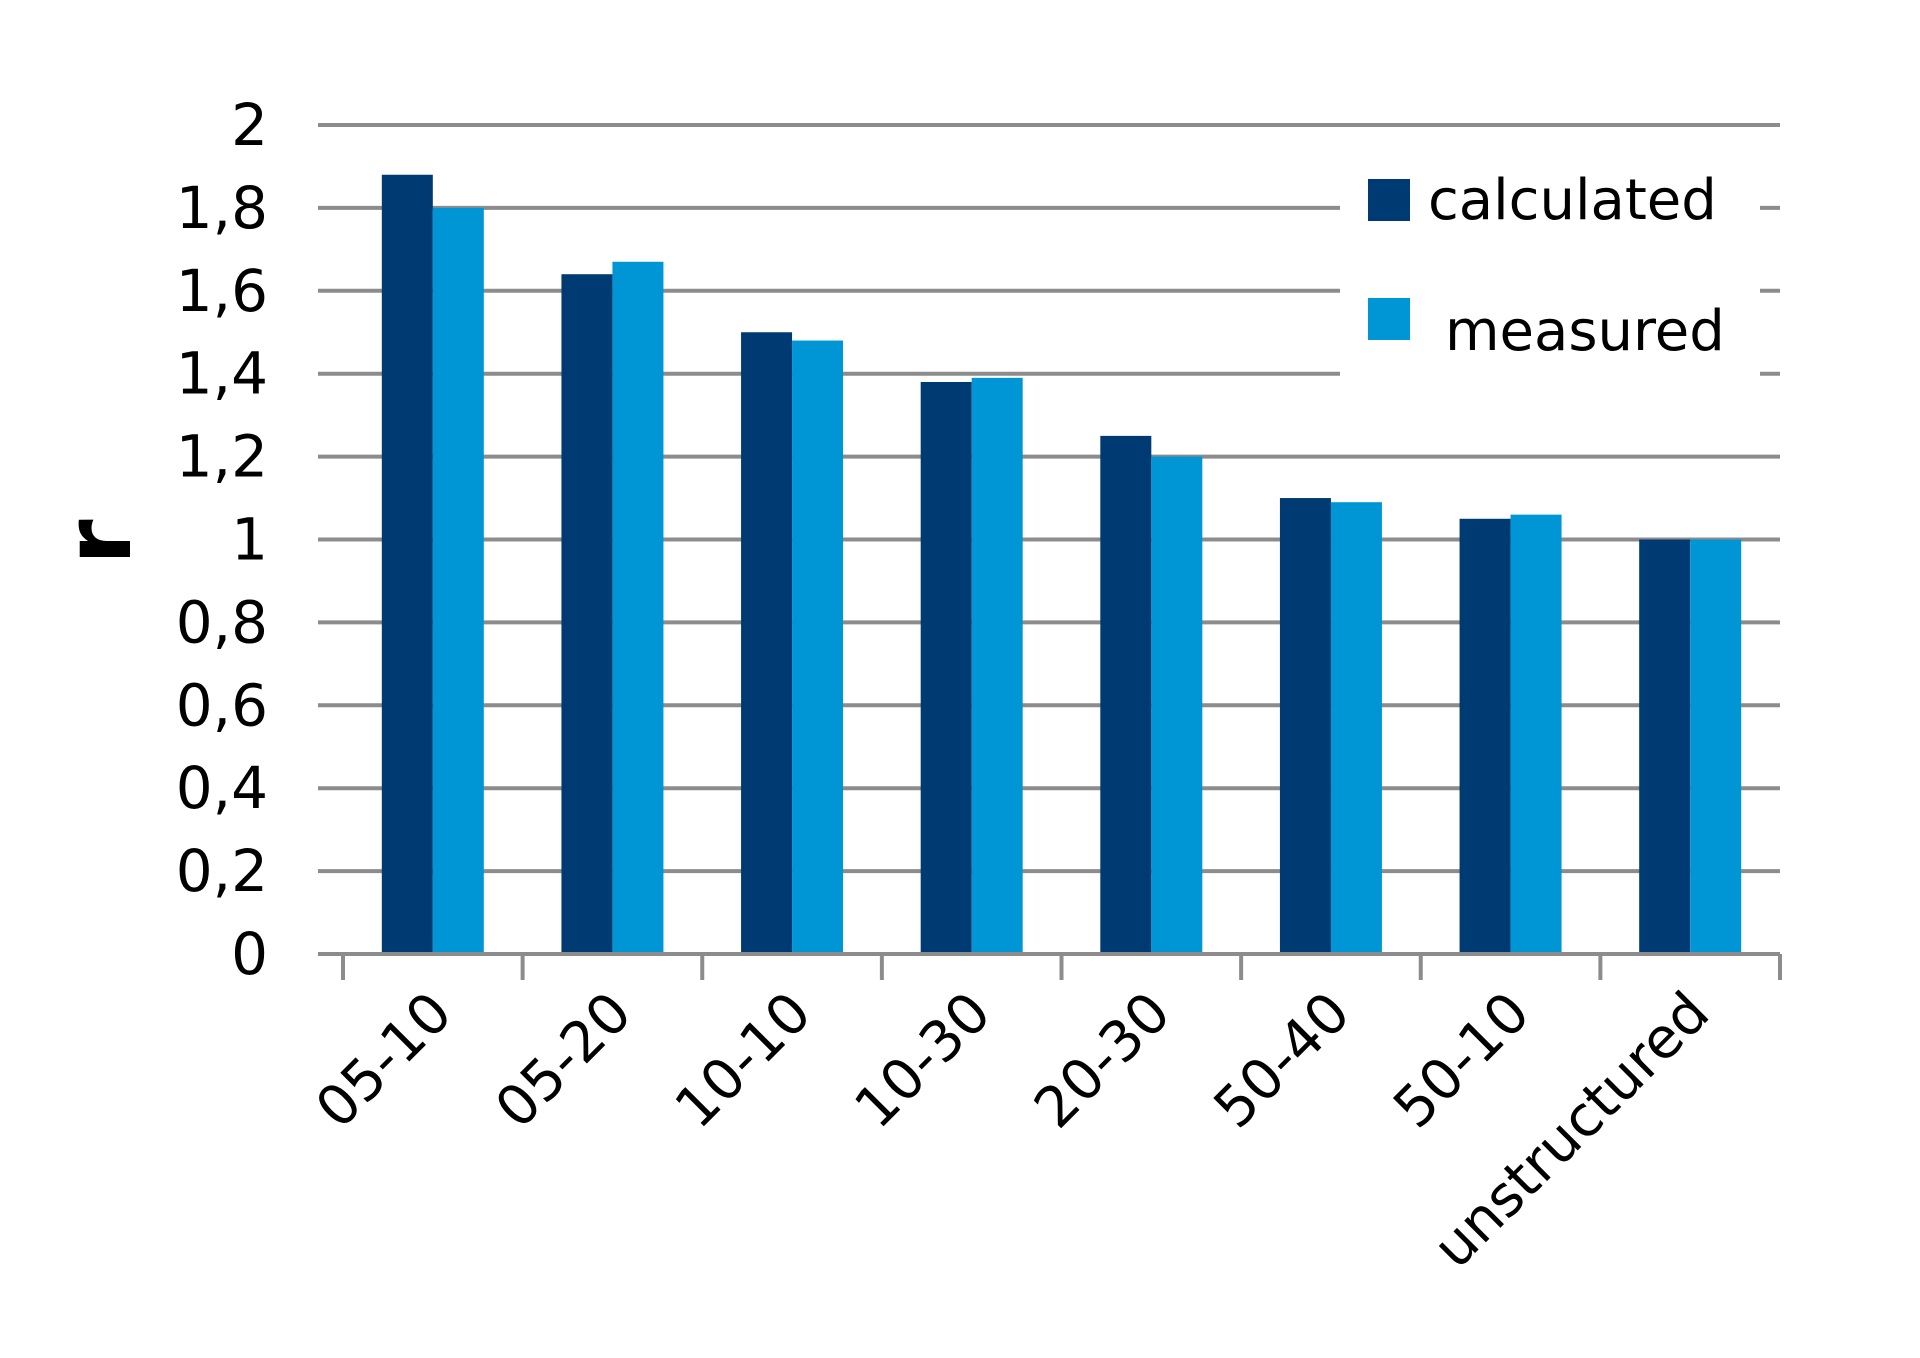  Describe the element at coordinates (222, 208) in the screenshot. I see `y-tick-label: 1,8` at that location.